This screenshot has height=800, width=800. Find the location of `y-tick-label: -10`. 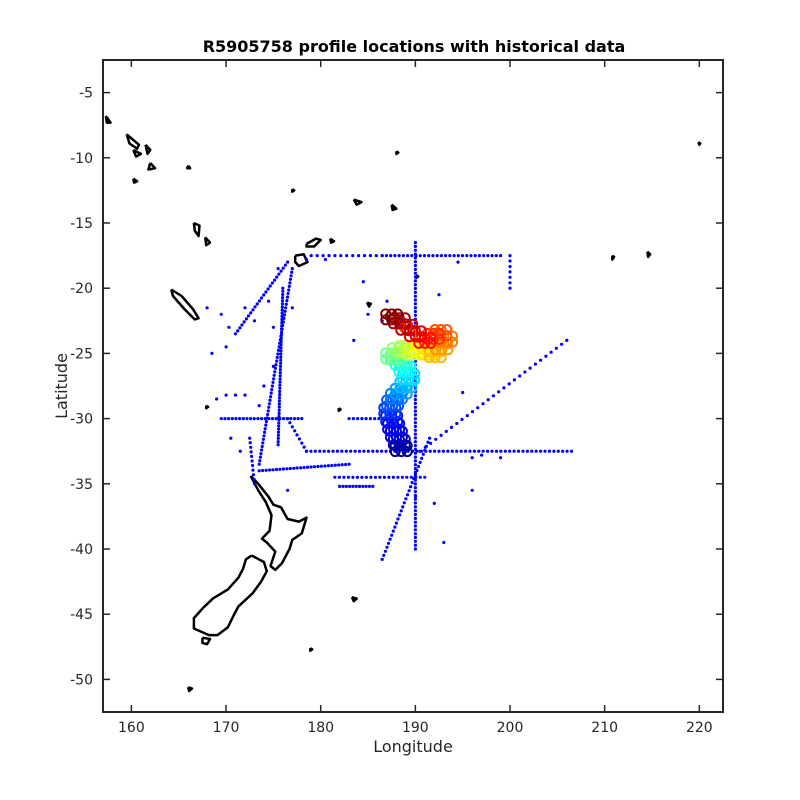

y-tick-label: -10 is located at coordinates (81, 159).